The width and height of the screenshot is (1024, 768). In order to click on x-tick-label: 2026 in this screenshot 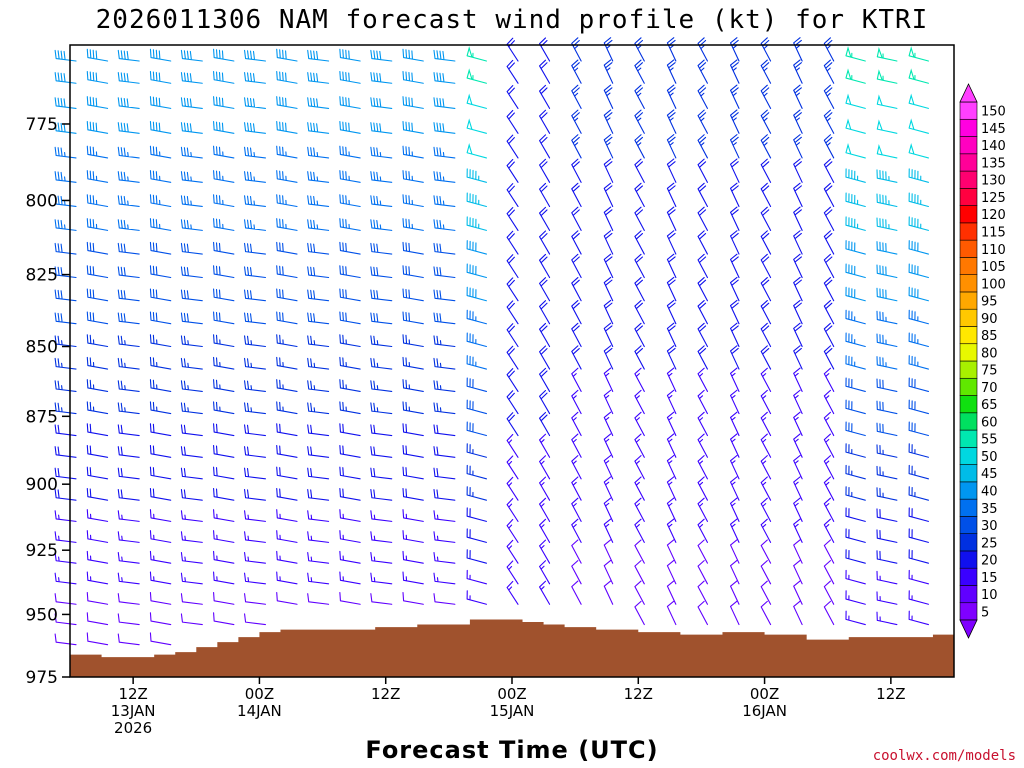, I will do `click(133, 728)`.